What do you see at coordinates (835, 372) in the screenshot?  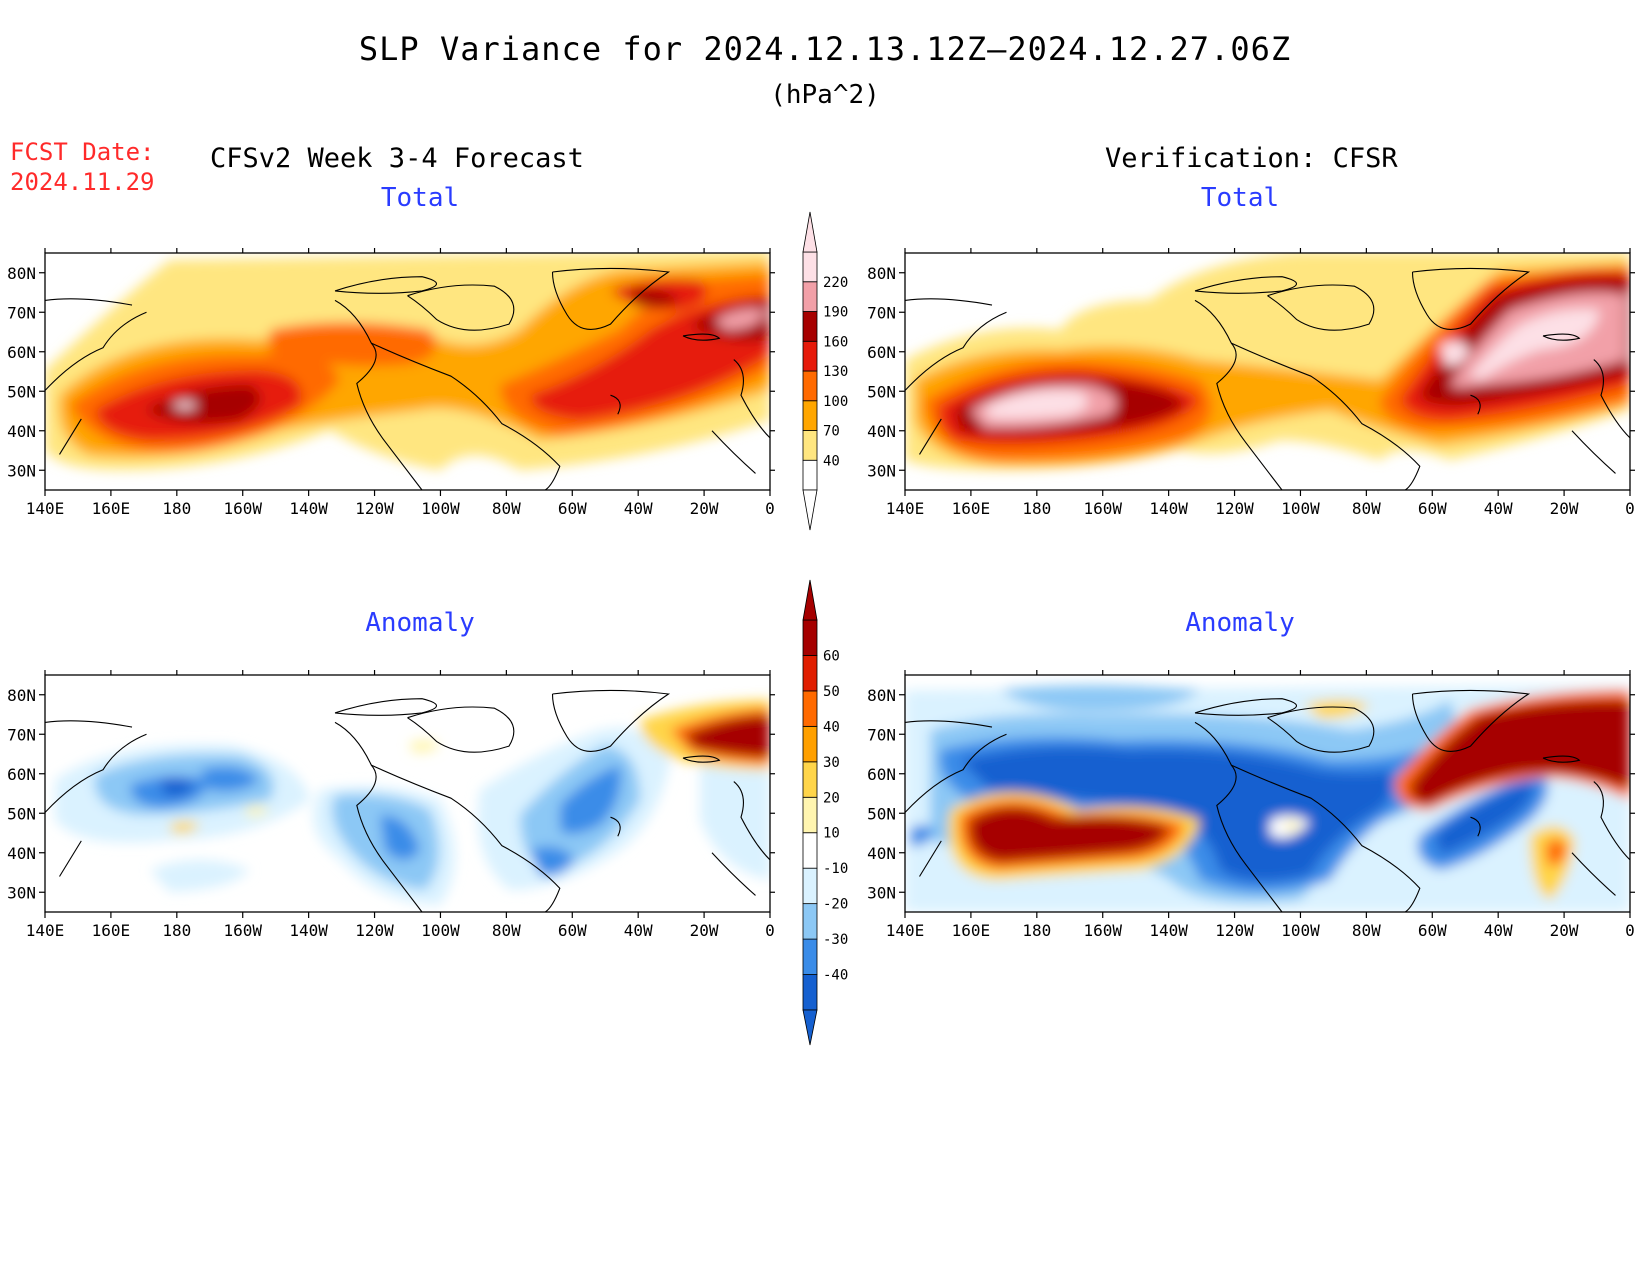 I see `colorbar-label: 130` at bounding box center [835, 372].